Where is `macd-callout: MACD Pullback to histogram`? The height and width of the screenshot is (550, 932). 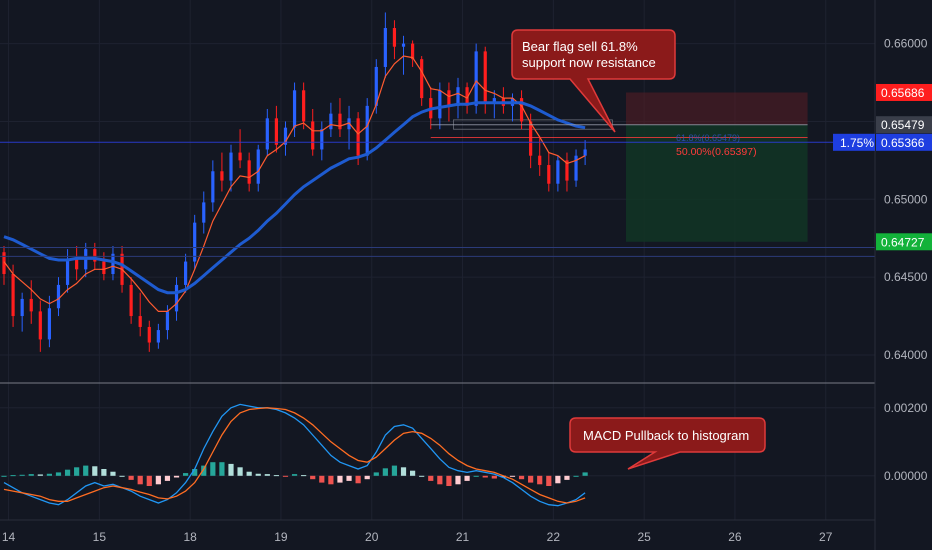
macd-callout: MACD Pullback to histogram is located at coordinates (667, 443).